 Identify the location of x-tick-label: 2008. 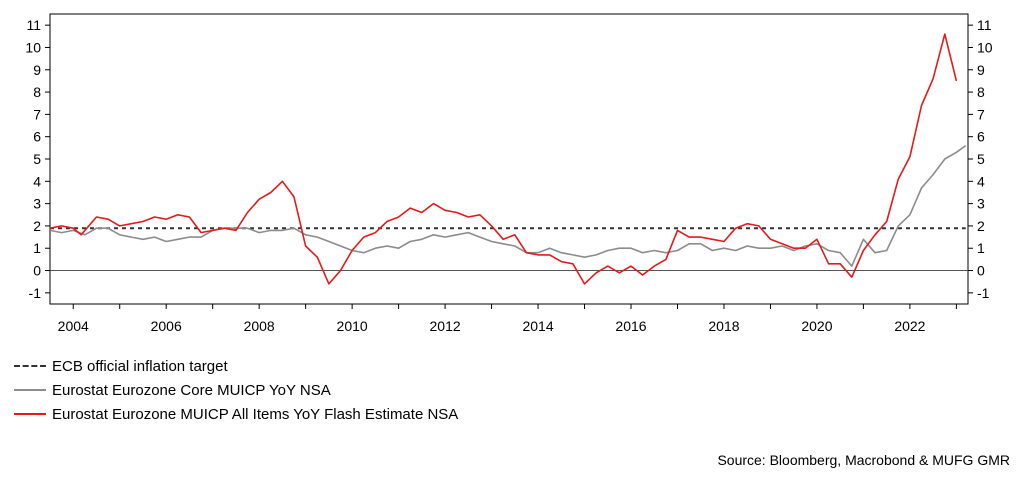
(259, 326).